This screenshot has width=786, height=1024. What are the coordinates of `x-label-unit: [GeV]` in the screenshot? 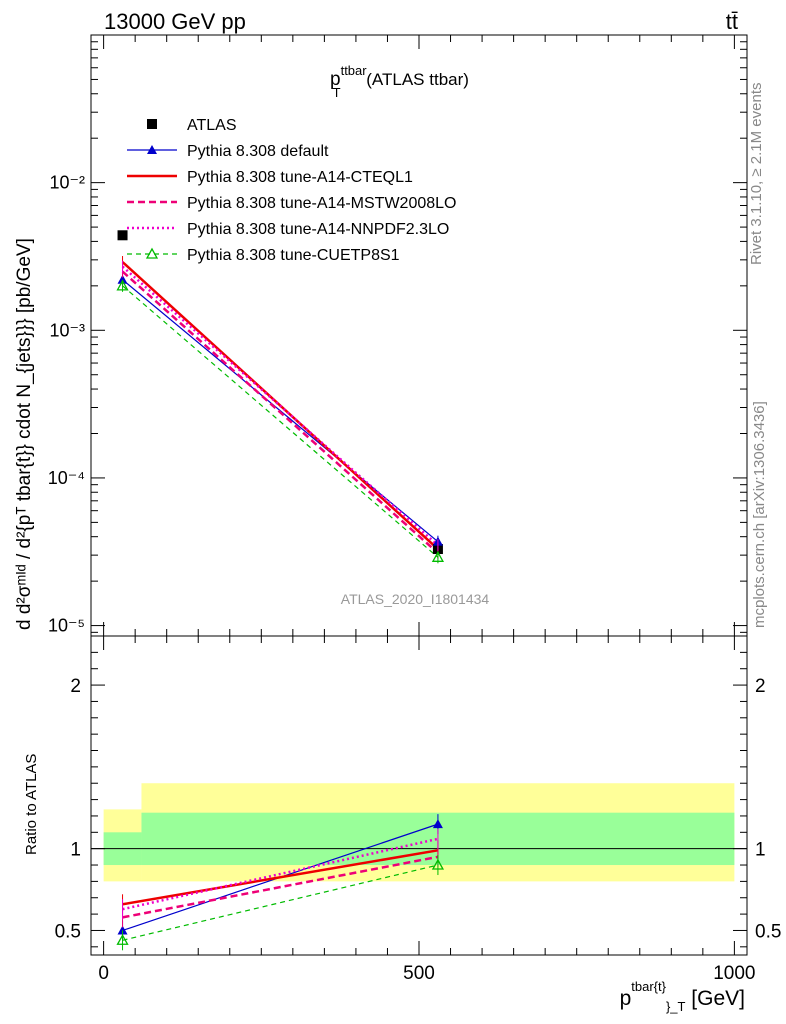 It's located at (715, 998).